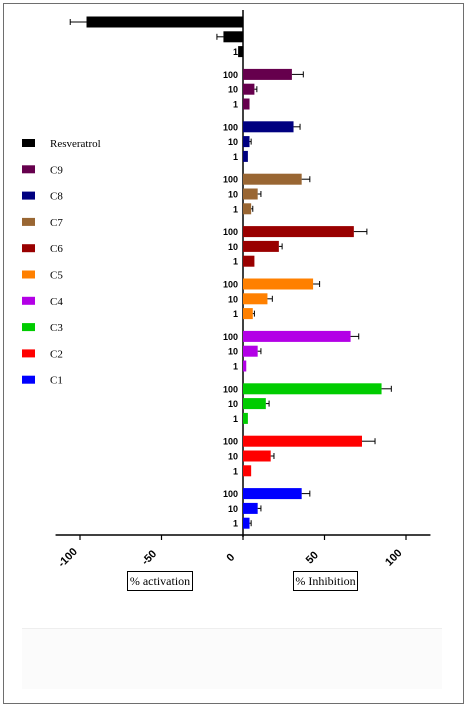 Image resolution: width=469 pixels, height=709 pixels. I want to click on legend-label-c7: C7, so click(56, 223).